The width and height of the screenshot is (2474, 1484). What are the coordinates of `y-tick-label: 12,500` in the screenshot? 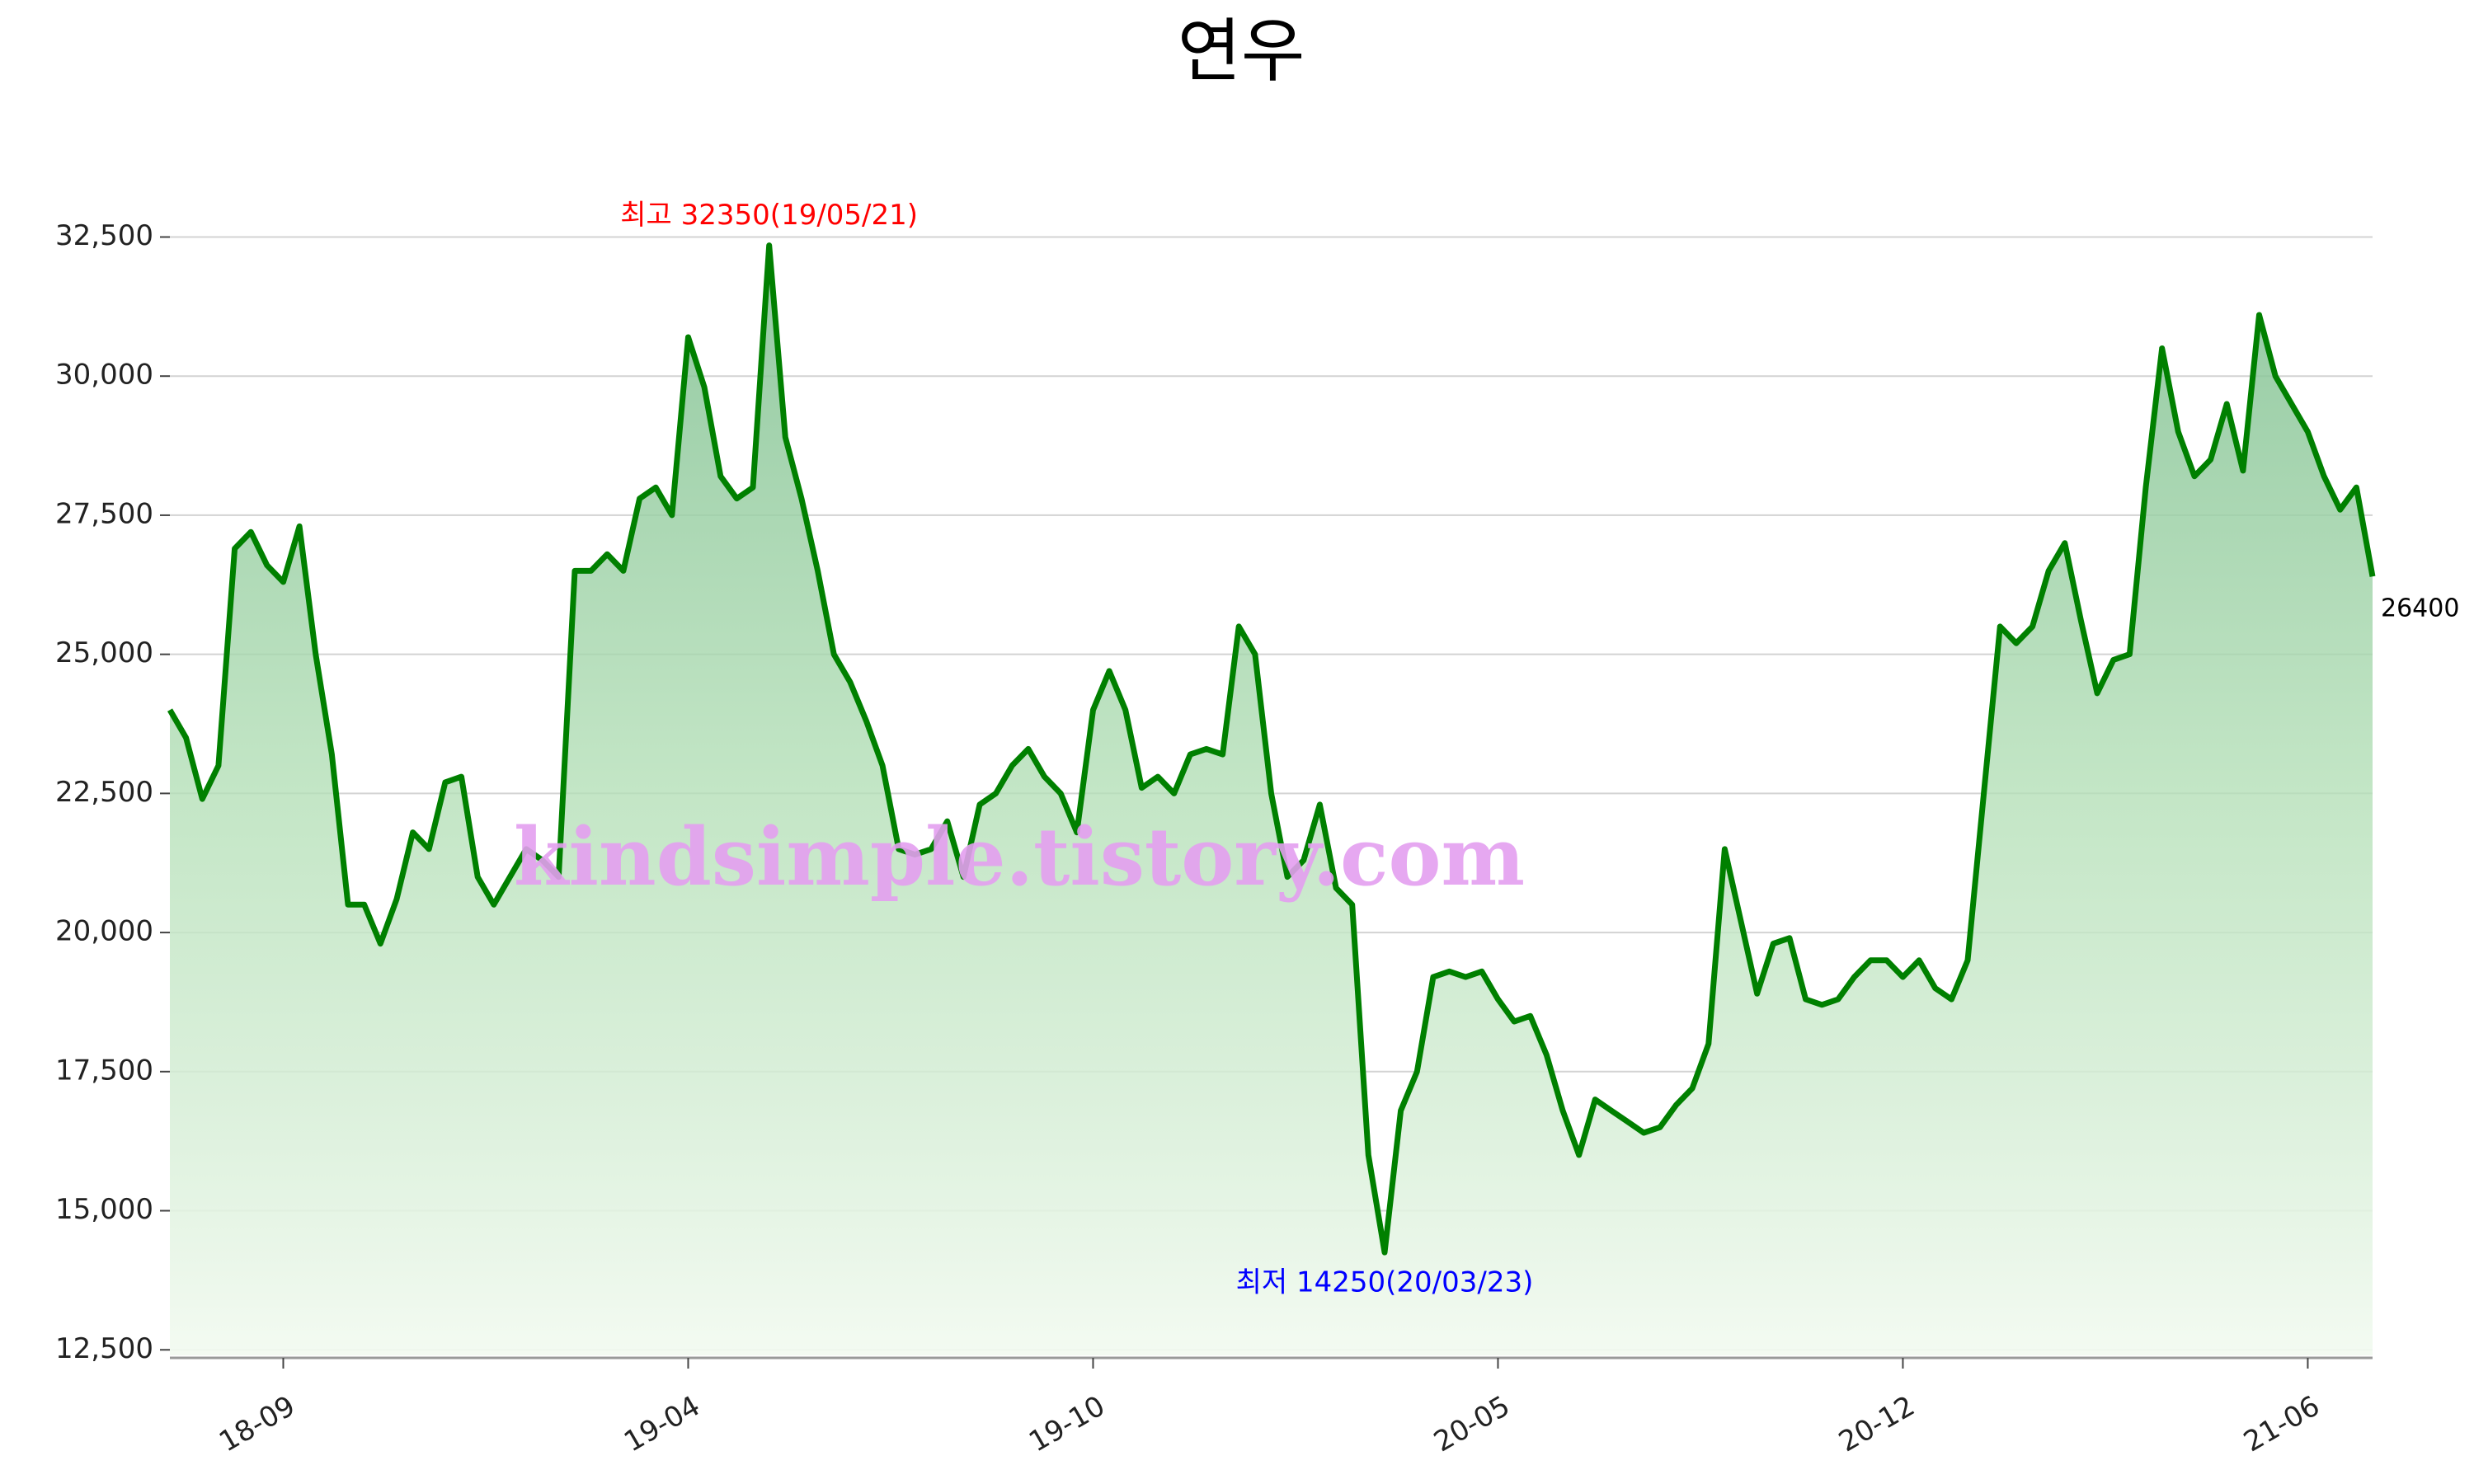 It's located at (104, 1348).